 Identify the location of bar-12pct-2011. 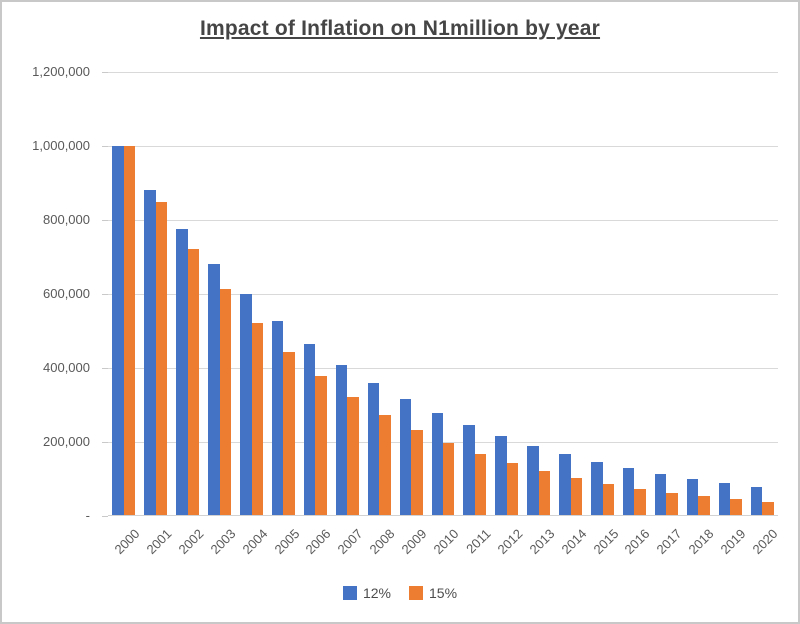
(469, 470).